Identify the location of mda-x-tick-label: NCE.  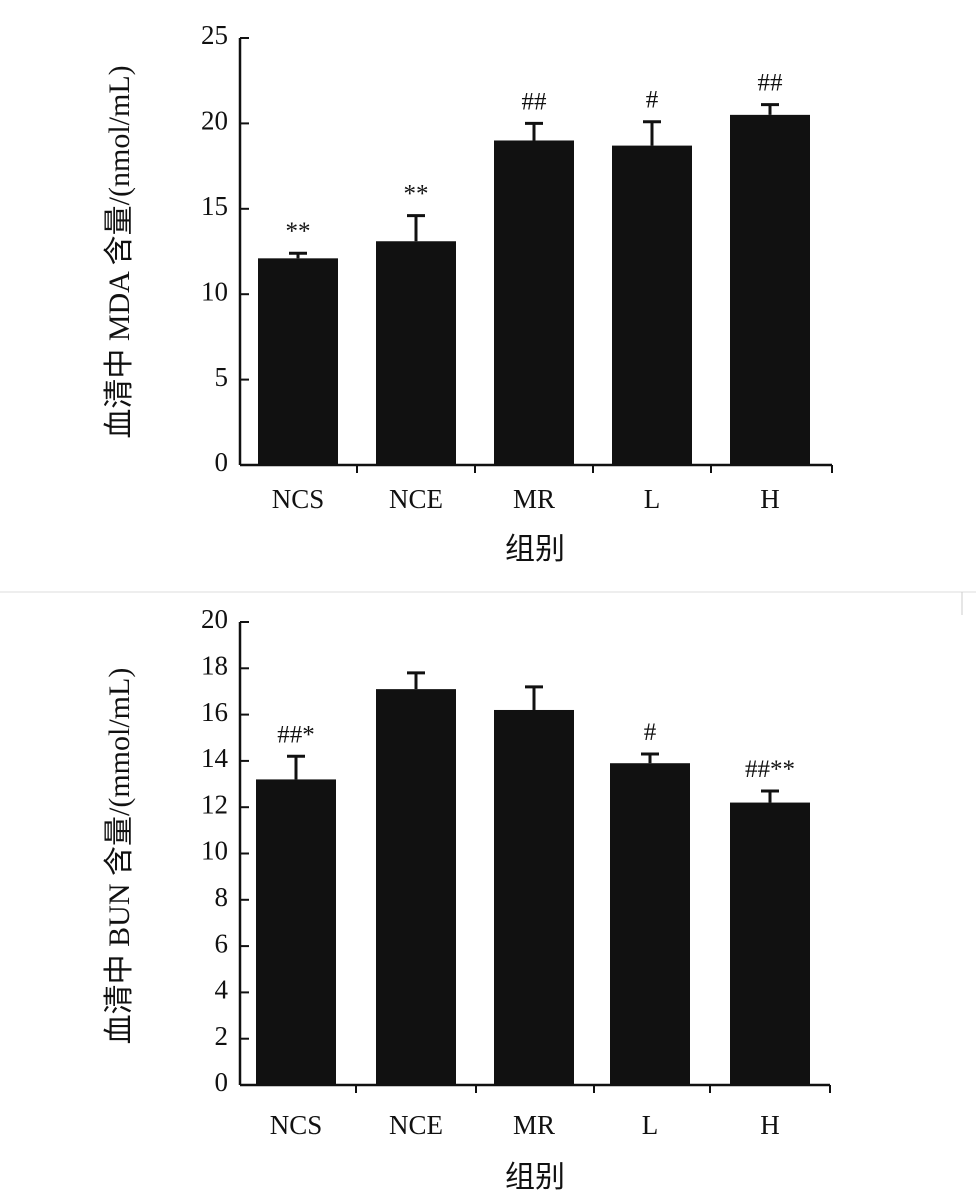
(416, 499).